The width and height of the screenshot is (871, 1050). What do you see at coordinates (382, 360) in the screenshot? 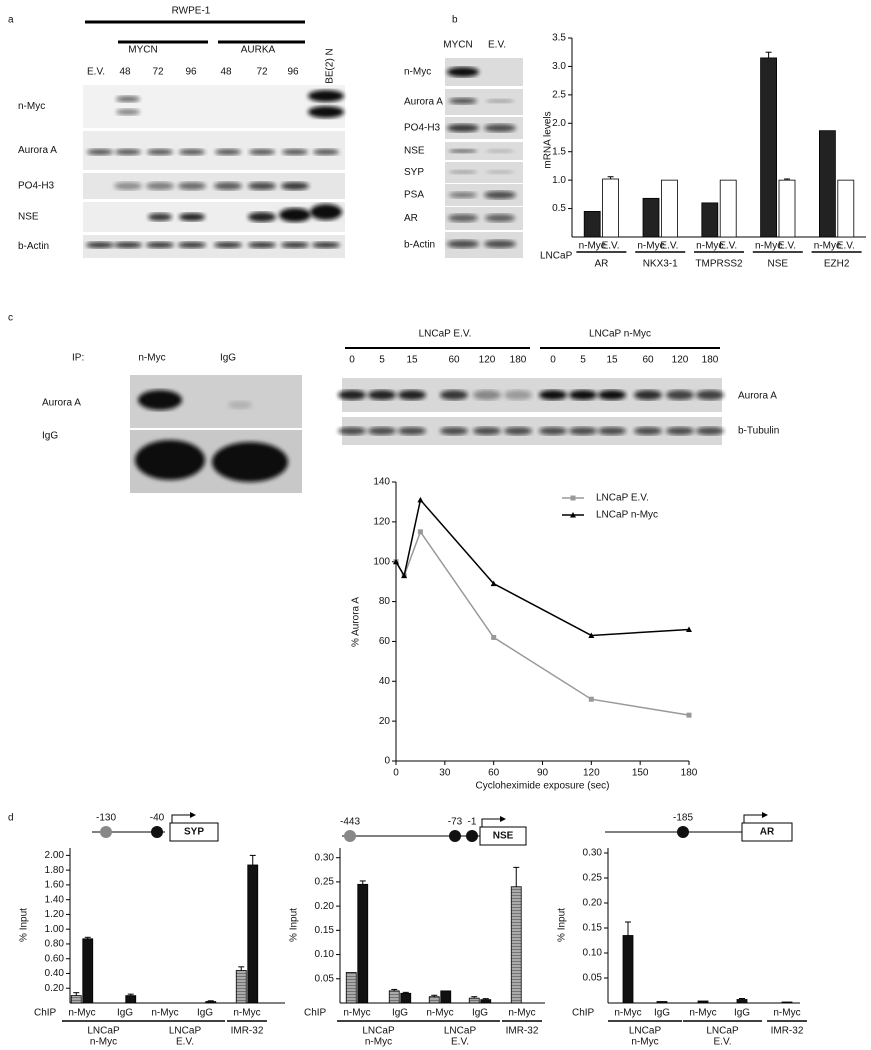
I see `lane-label: 5` at bounding box center [382, 360].